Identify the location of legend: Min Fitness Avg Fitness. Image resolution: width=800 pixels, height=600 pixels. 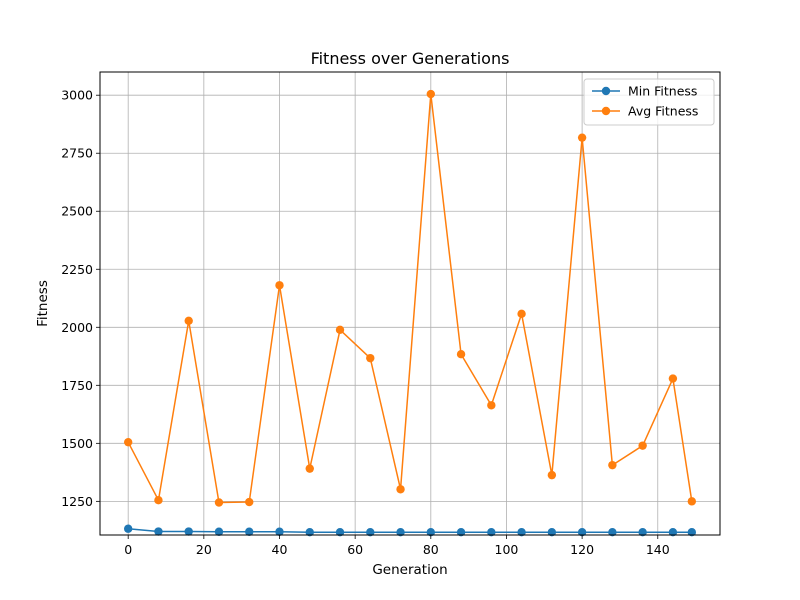
(649, 102).